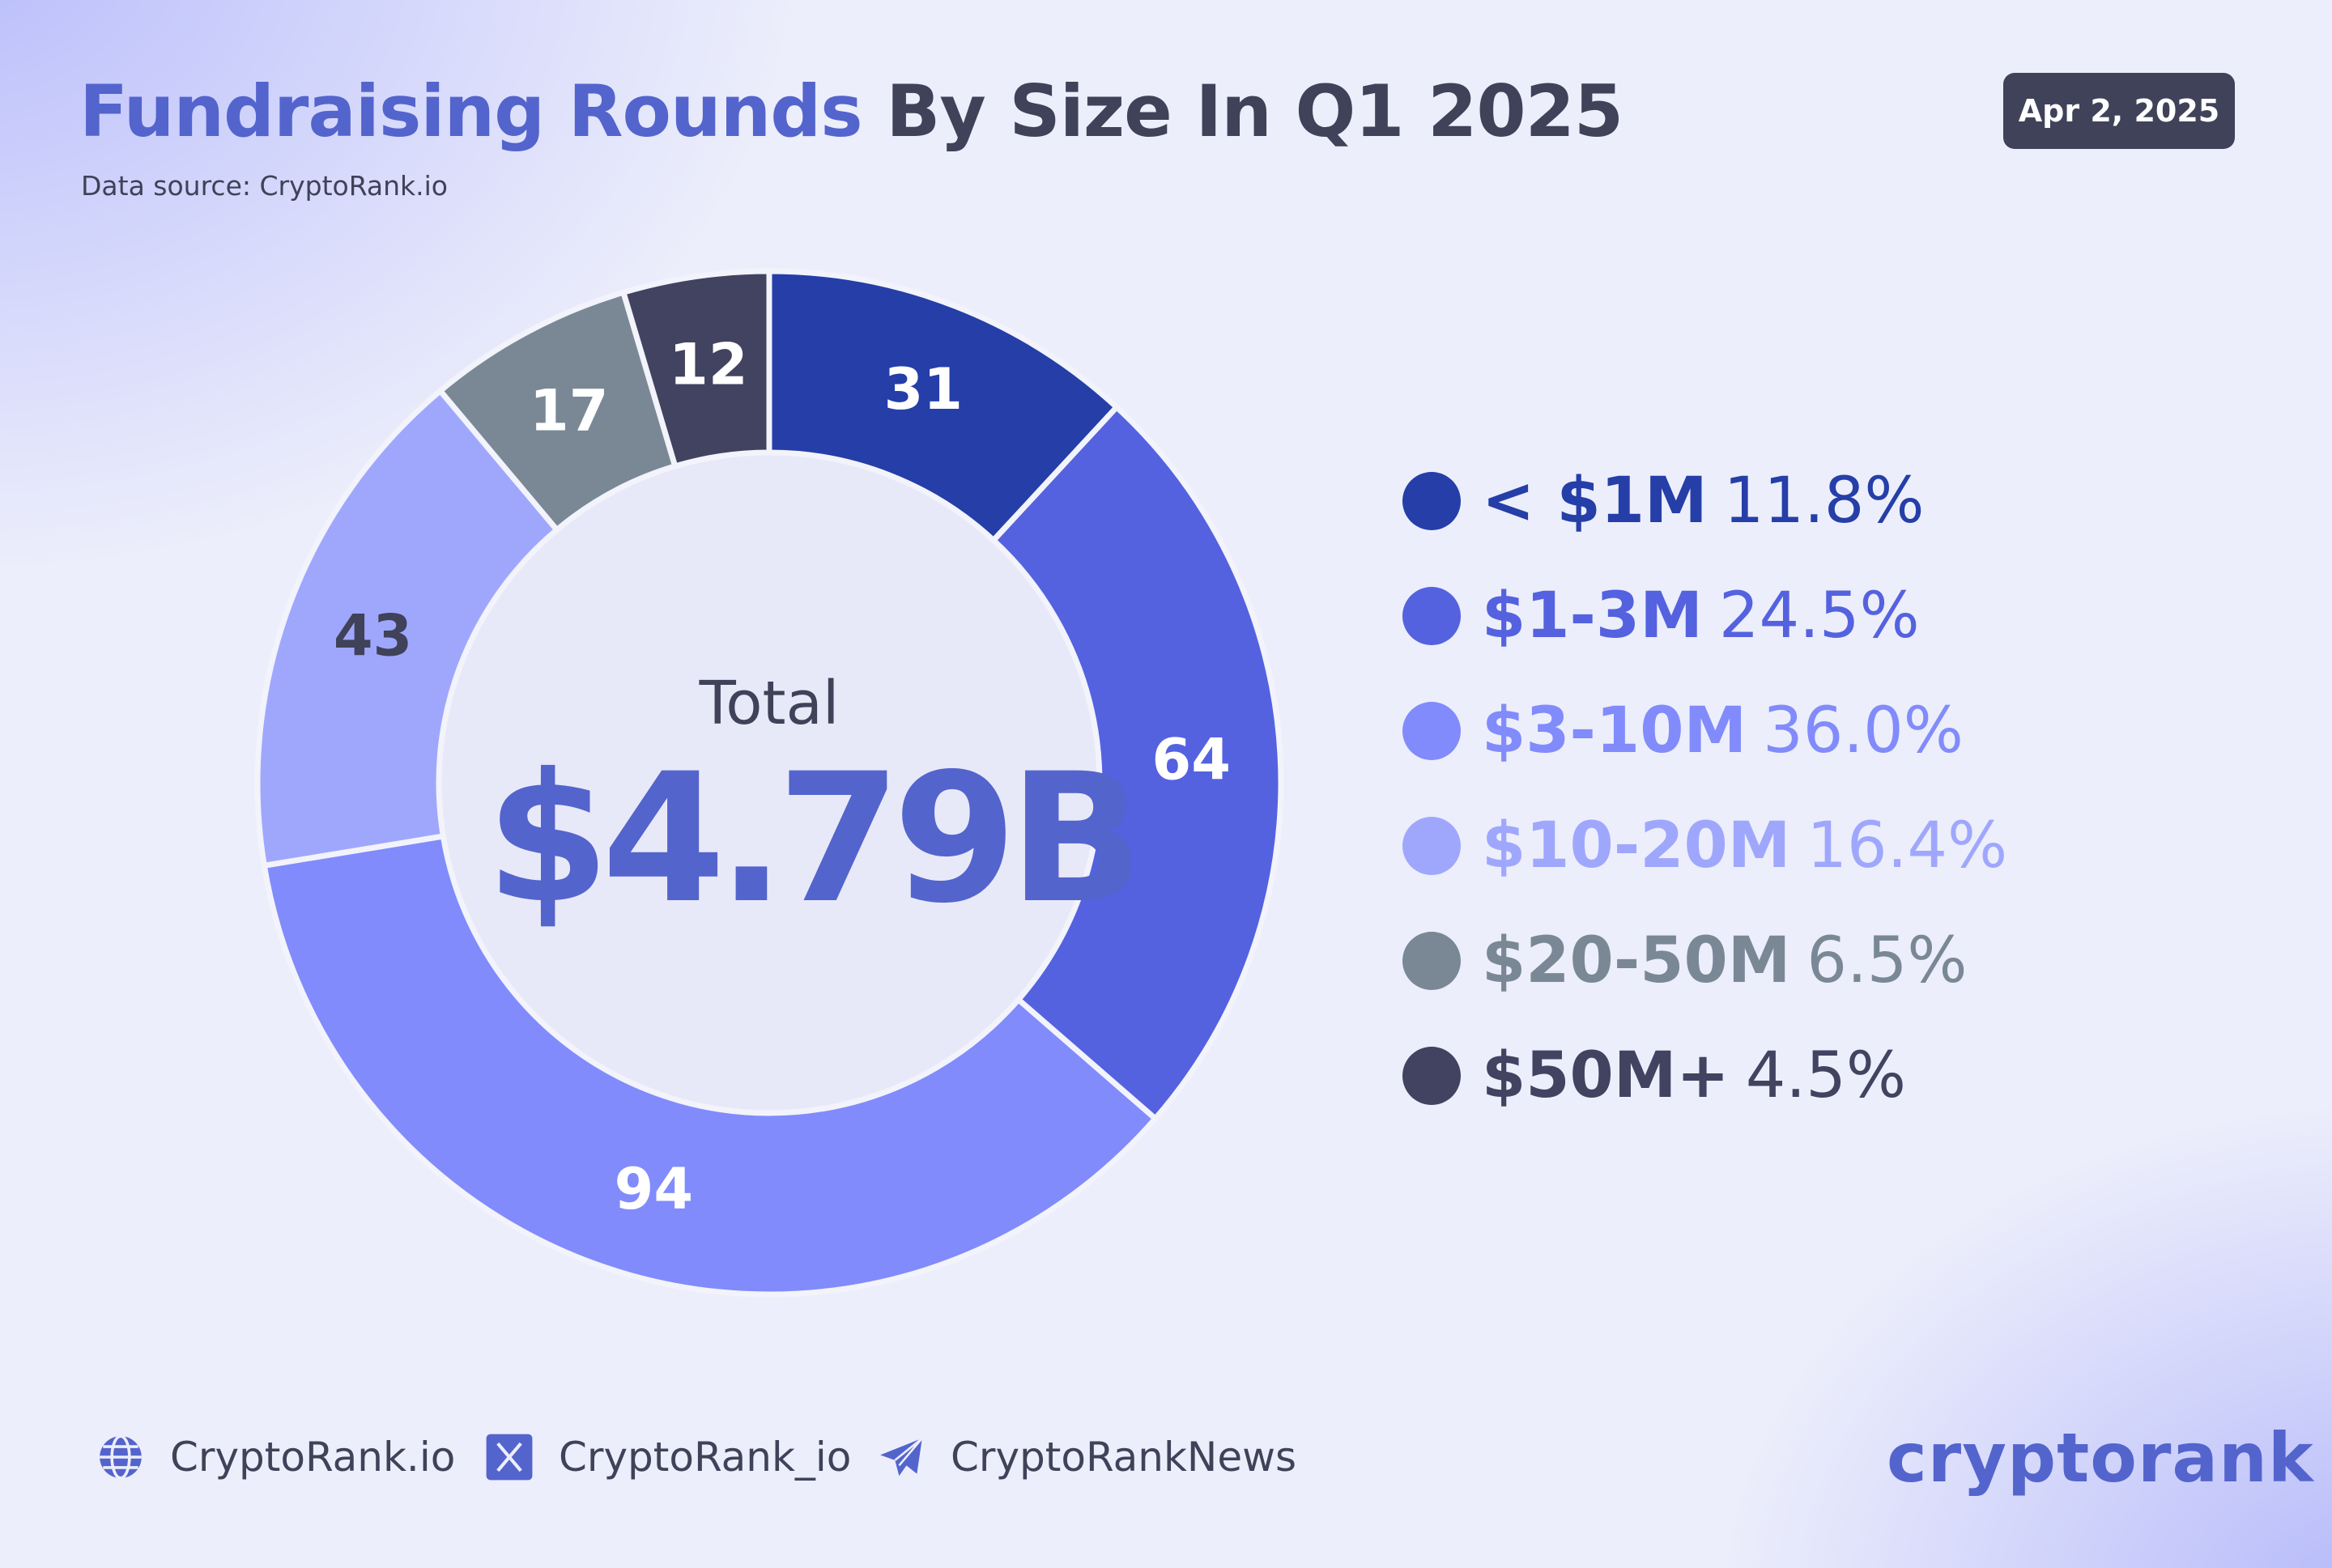  I want to click on legend-percent: 6.5%, so click(1887, 960).